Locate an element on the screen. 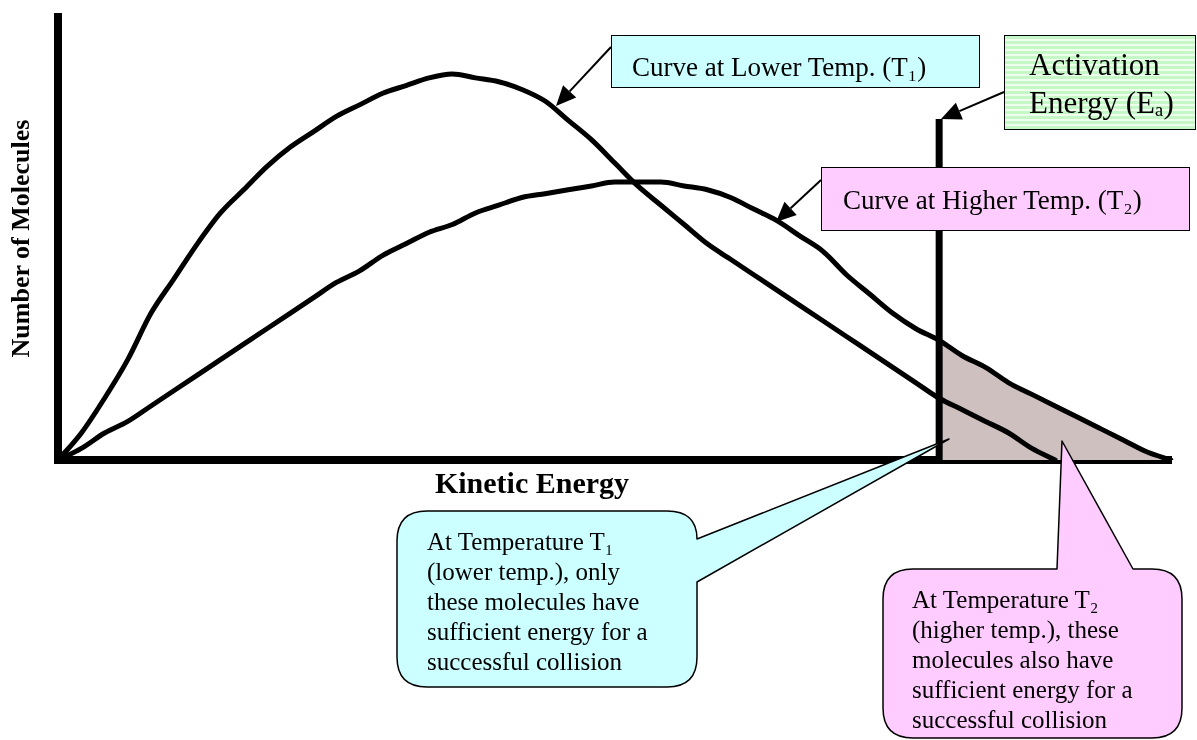  text: At Temperature T₁ (lower temp.), only these molecules have sufficient energy for a successful collision is located at coordinates (538, 602).